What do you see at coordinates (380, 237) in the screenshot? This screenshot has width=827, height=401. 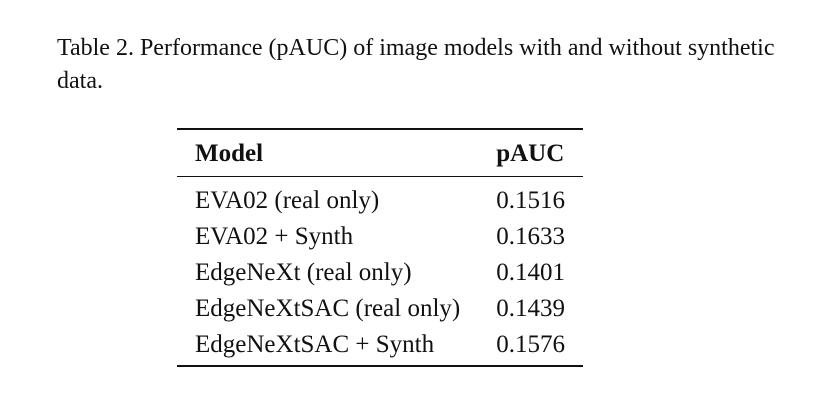 I see `table-row: EVA02 + Synth 0.1633` at bounding box center [380, 237].